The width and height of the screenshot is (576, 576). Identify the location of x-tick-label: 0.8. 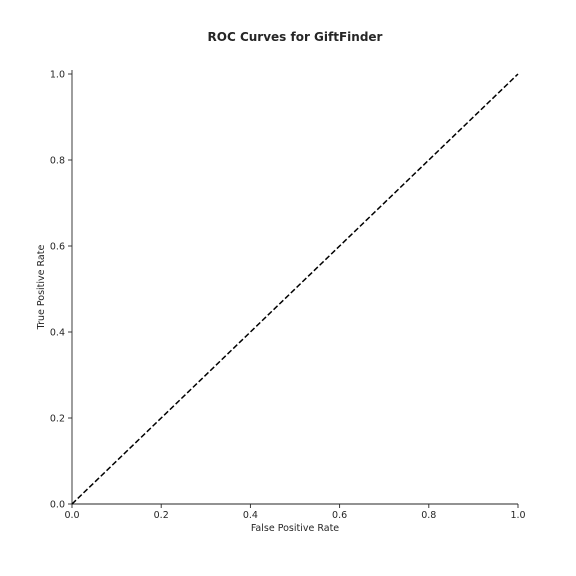
(428, 515).